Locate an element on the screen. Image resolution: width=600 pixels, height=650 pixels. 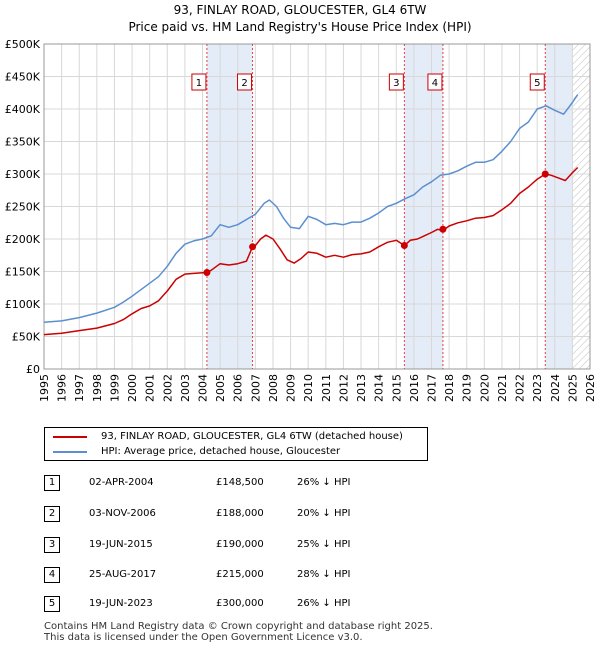
y-tick-label: £400K is located at coordinates (23, 109).